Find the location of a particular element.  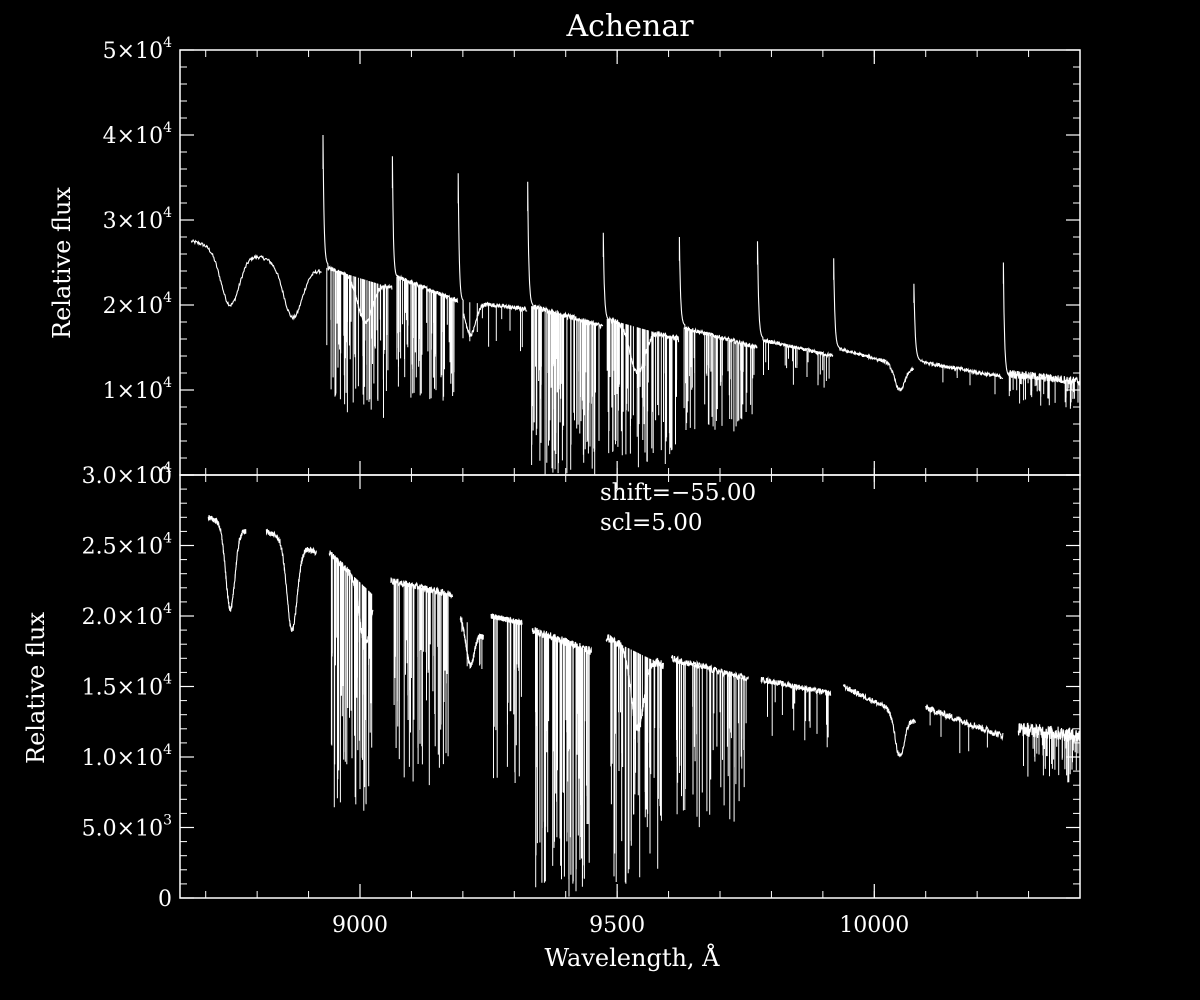

top-ytick-label: 1×10⁴ is located at coordinates (137, 389).